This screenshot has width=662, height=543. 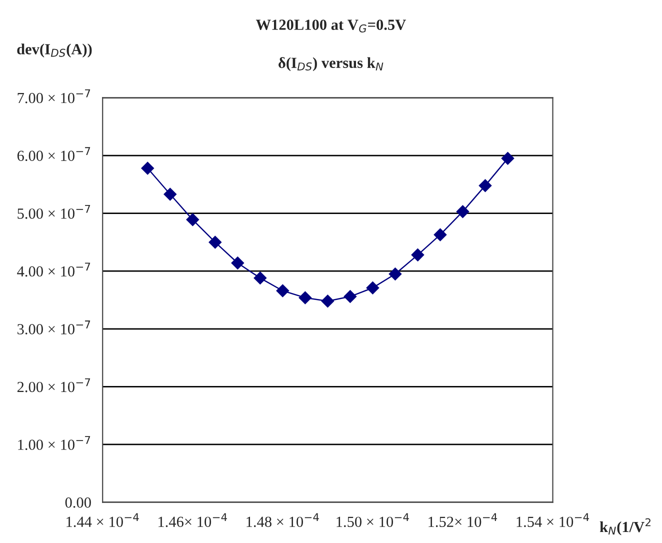 I want to click on y-tick-label: 2.00 × 10$^{−7}$, so click(x=53, y=385).